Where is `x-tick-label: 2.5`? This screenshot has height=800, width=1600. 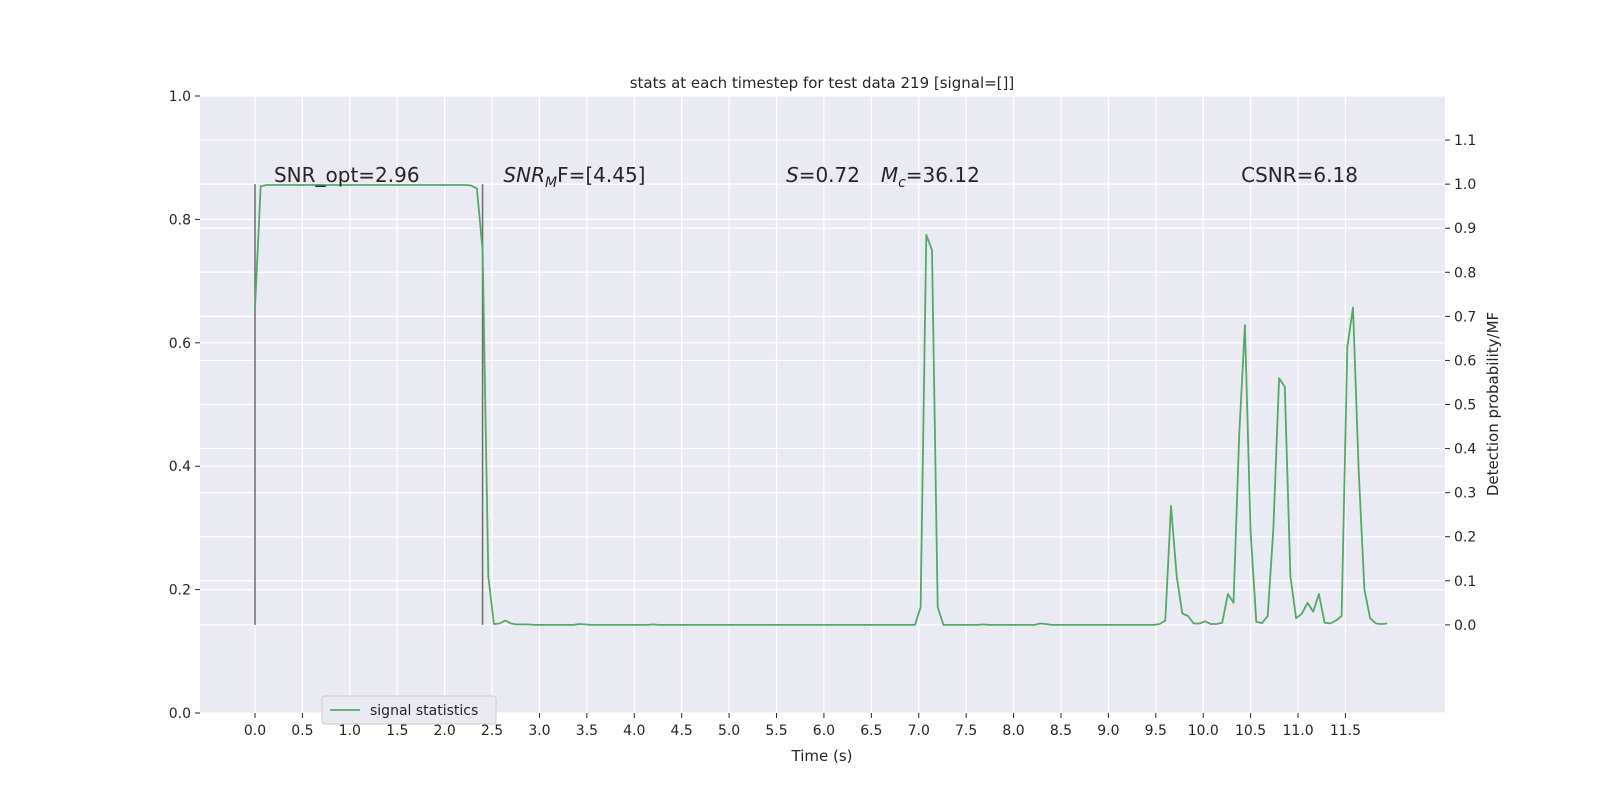
x-tick-label: 2.5 is located at coordinates (492, 731).